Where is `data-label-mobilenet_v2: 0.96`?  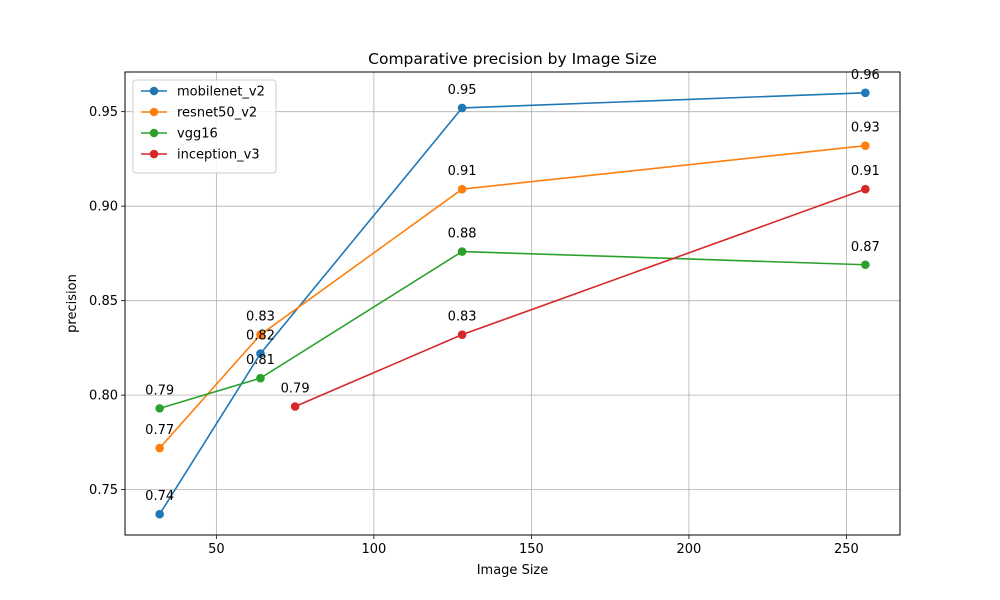 data-label-mobilenet_v2: 0.96 is located at coordinates (865, 75).